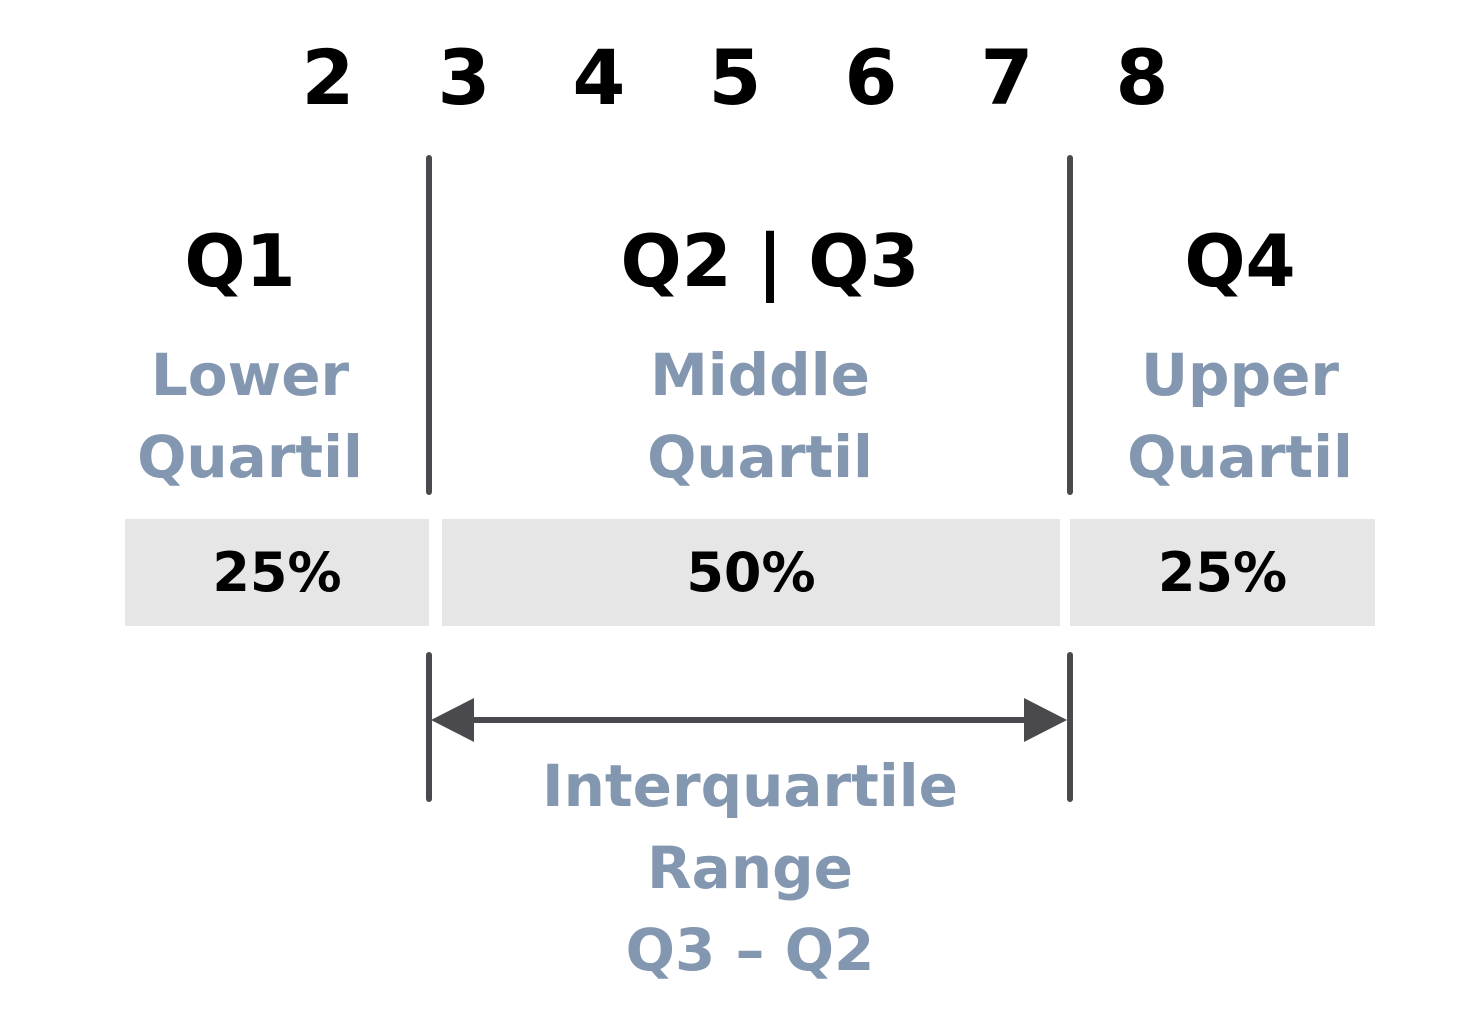  Describe the element at coordinates (750, 950) in the screenshot. I see `iqr-label-line3: Q3 – Q2` at that location.